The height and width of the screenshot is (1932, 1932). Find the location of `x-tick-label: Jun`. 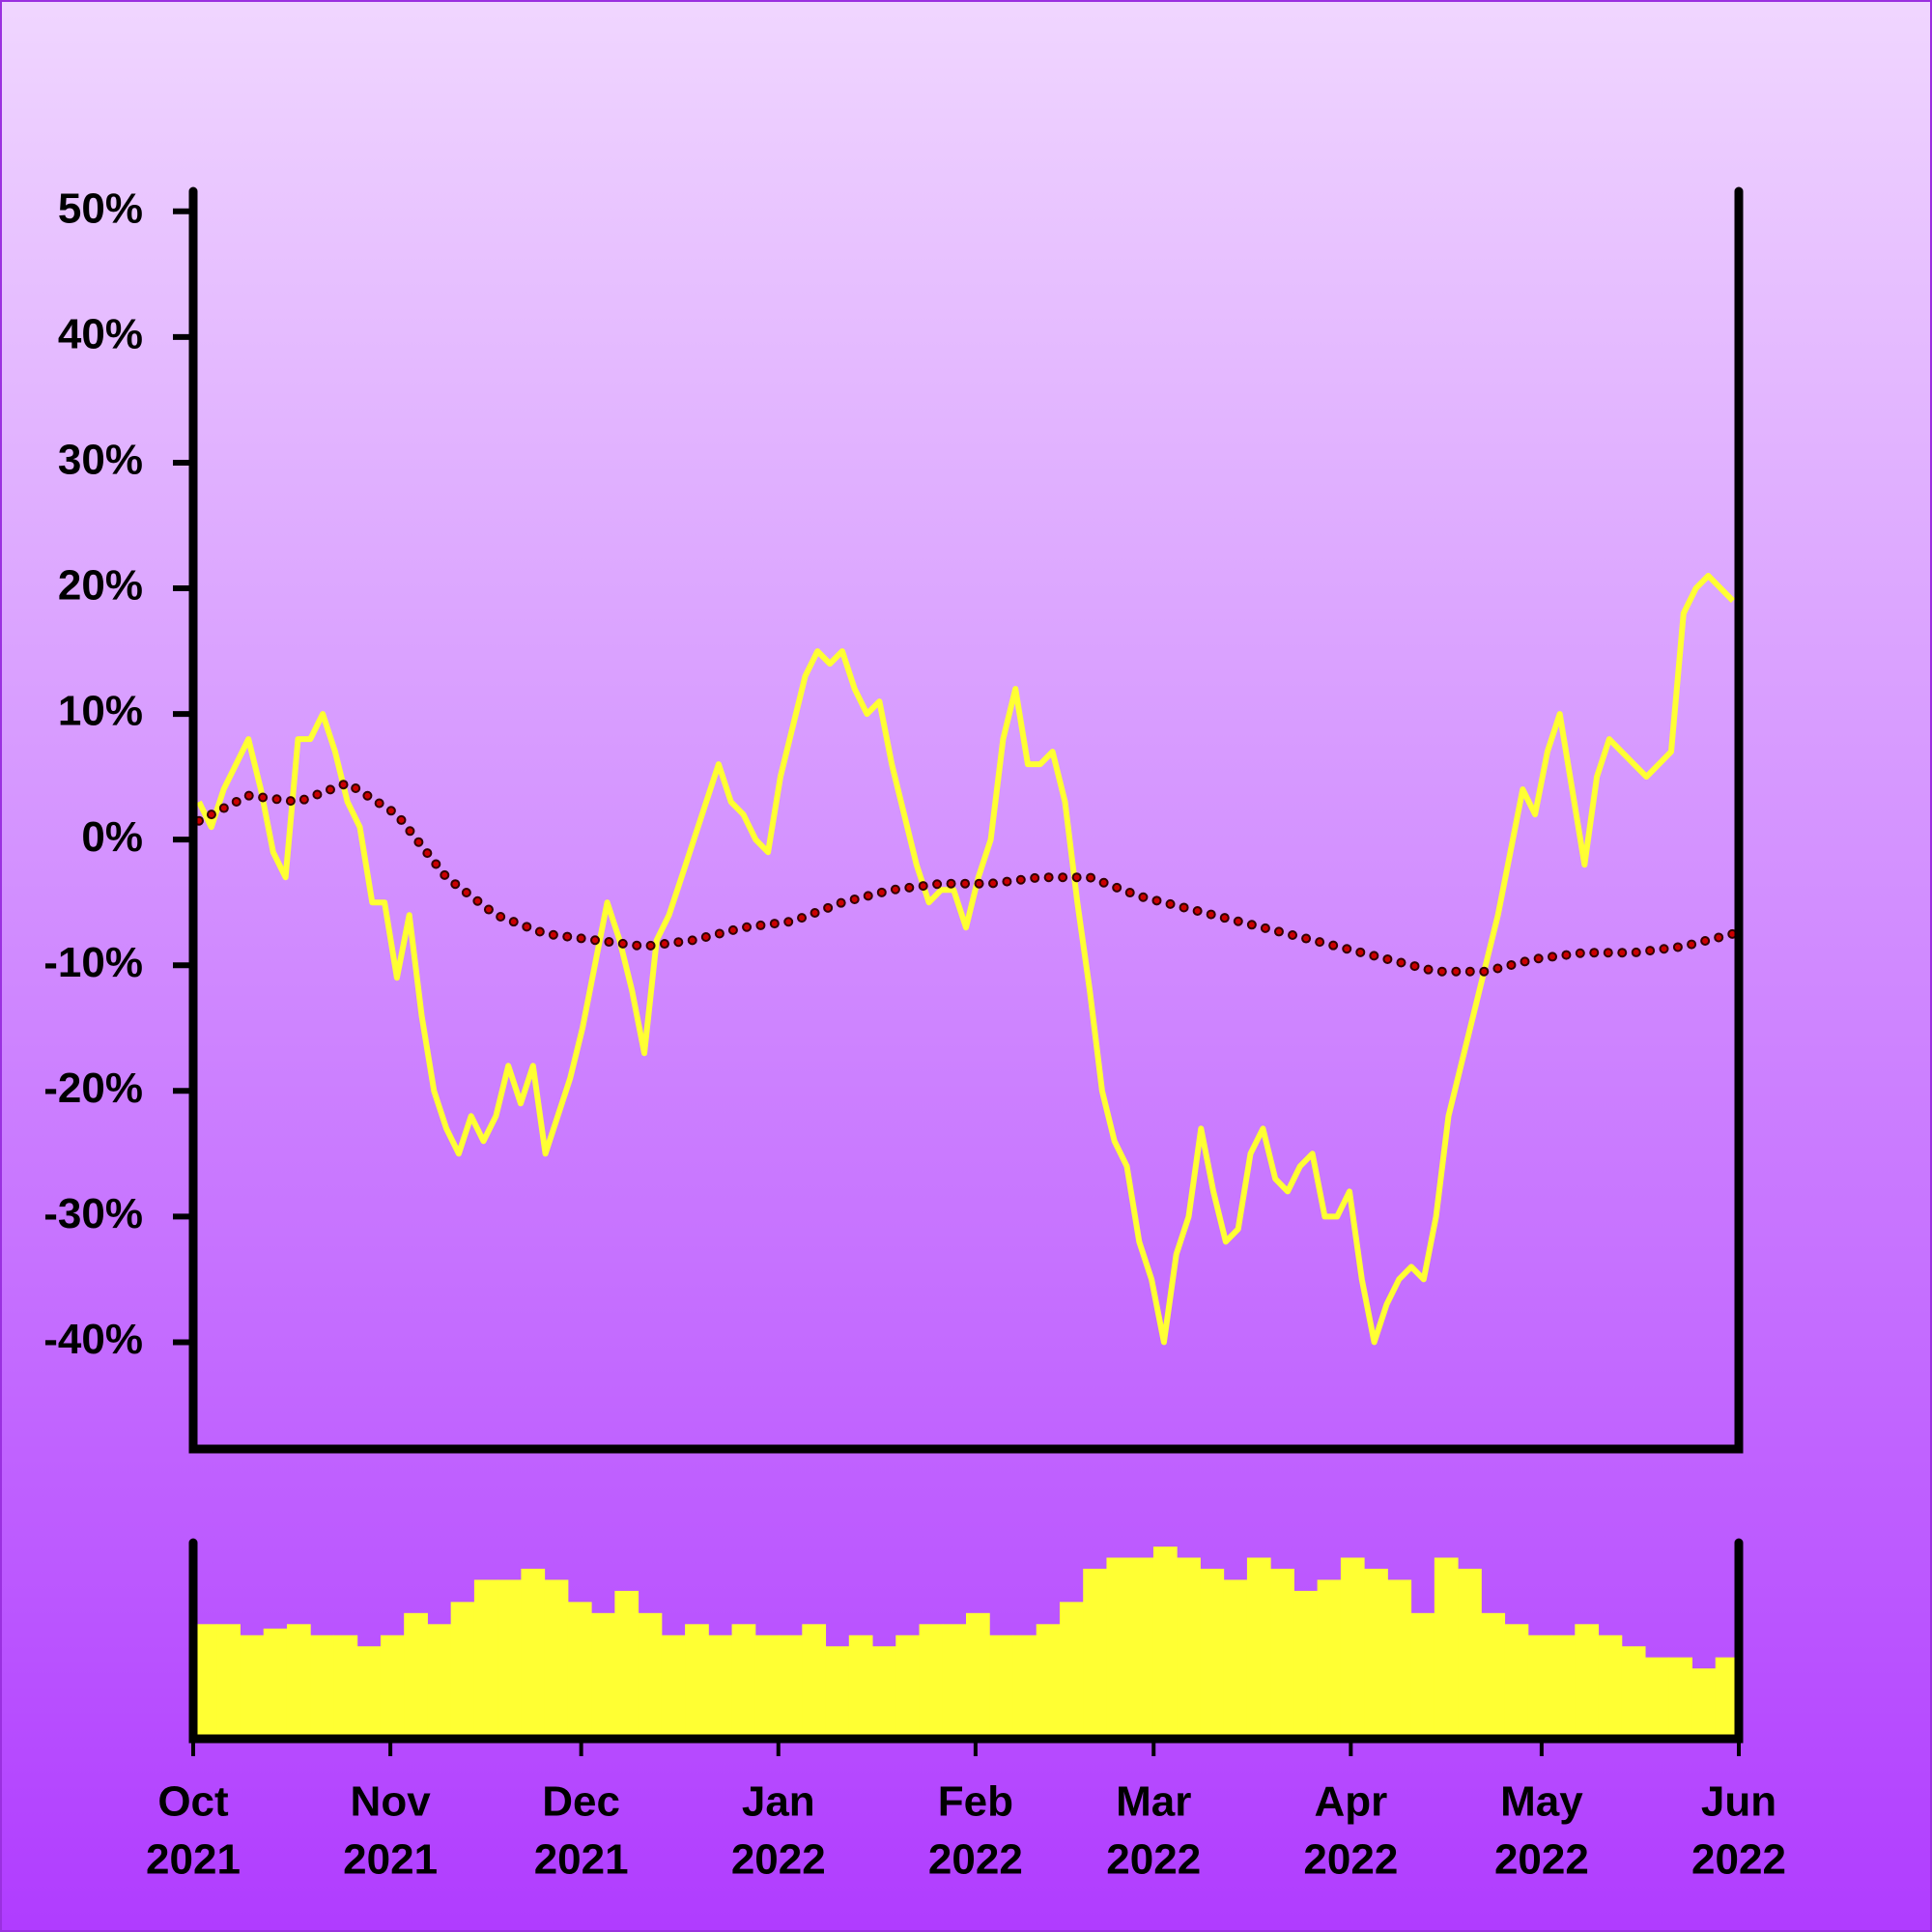

x-tick-label: Jun is located at coordinates (1738, 1802).